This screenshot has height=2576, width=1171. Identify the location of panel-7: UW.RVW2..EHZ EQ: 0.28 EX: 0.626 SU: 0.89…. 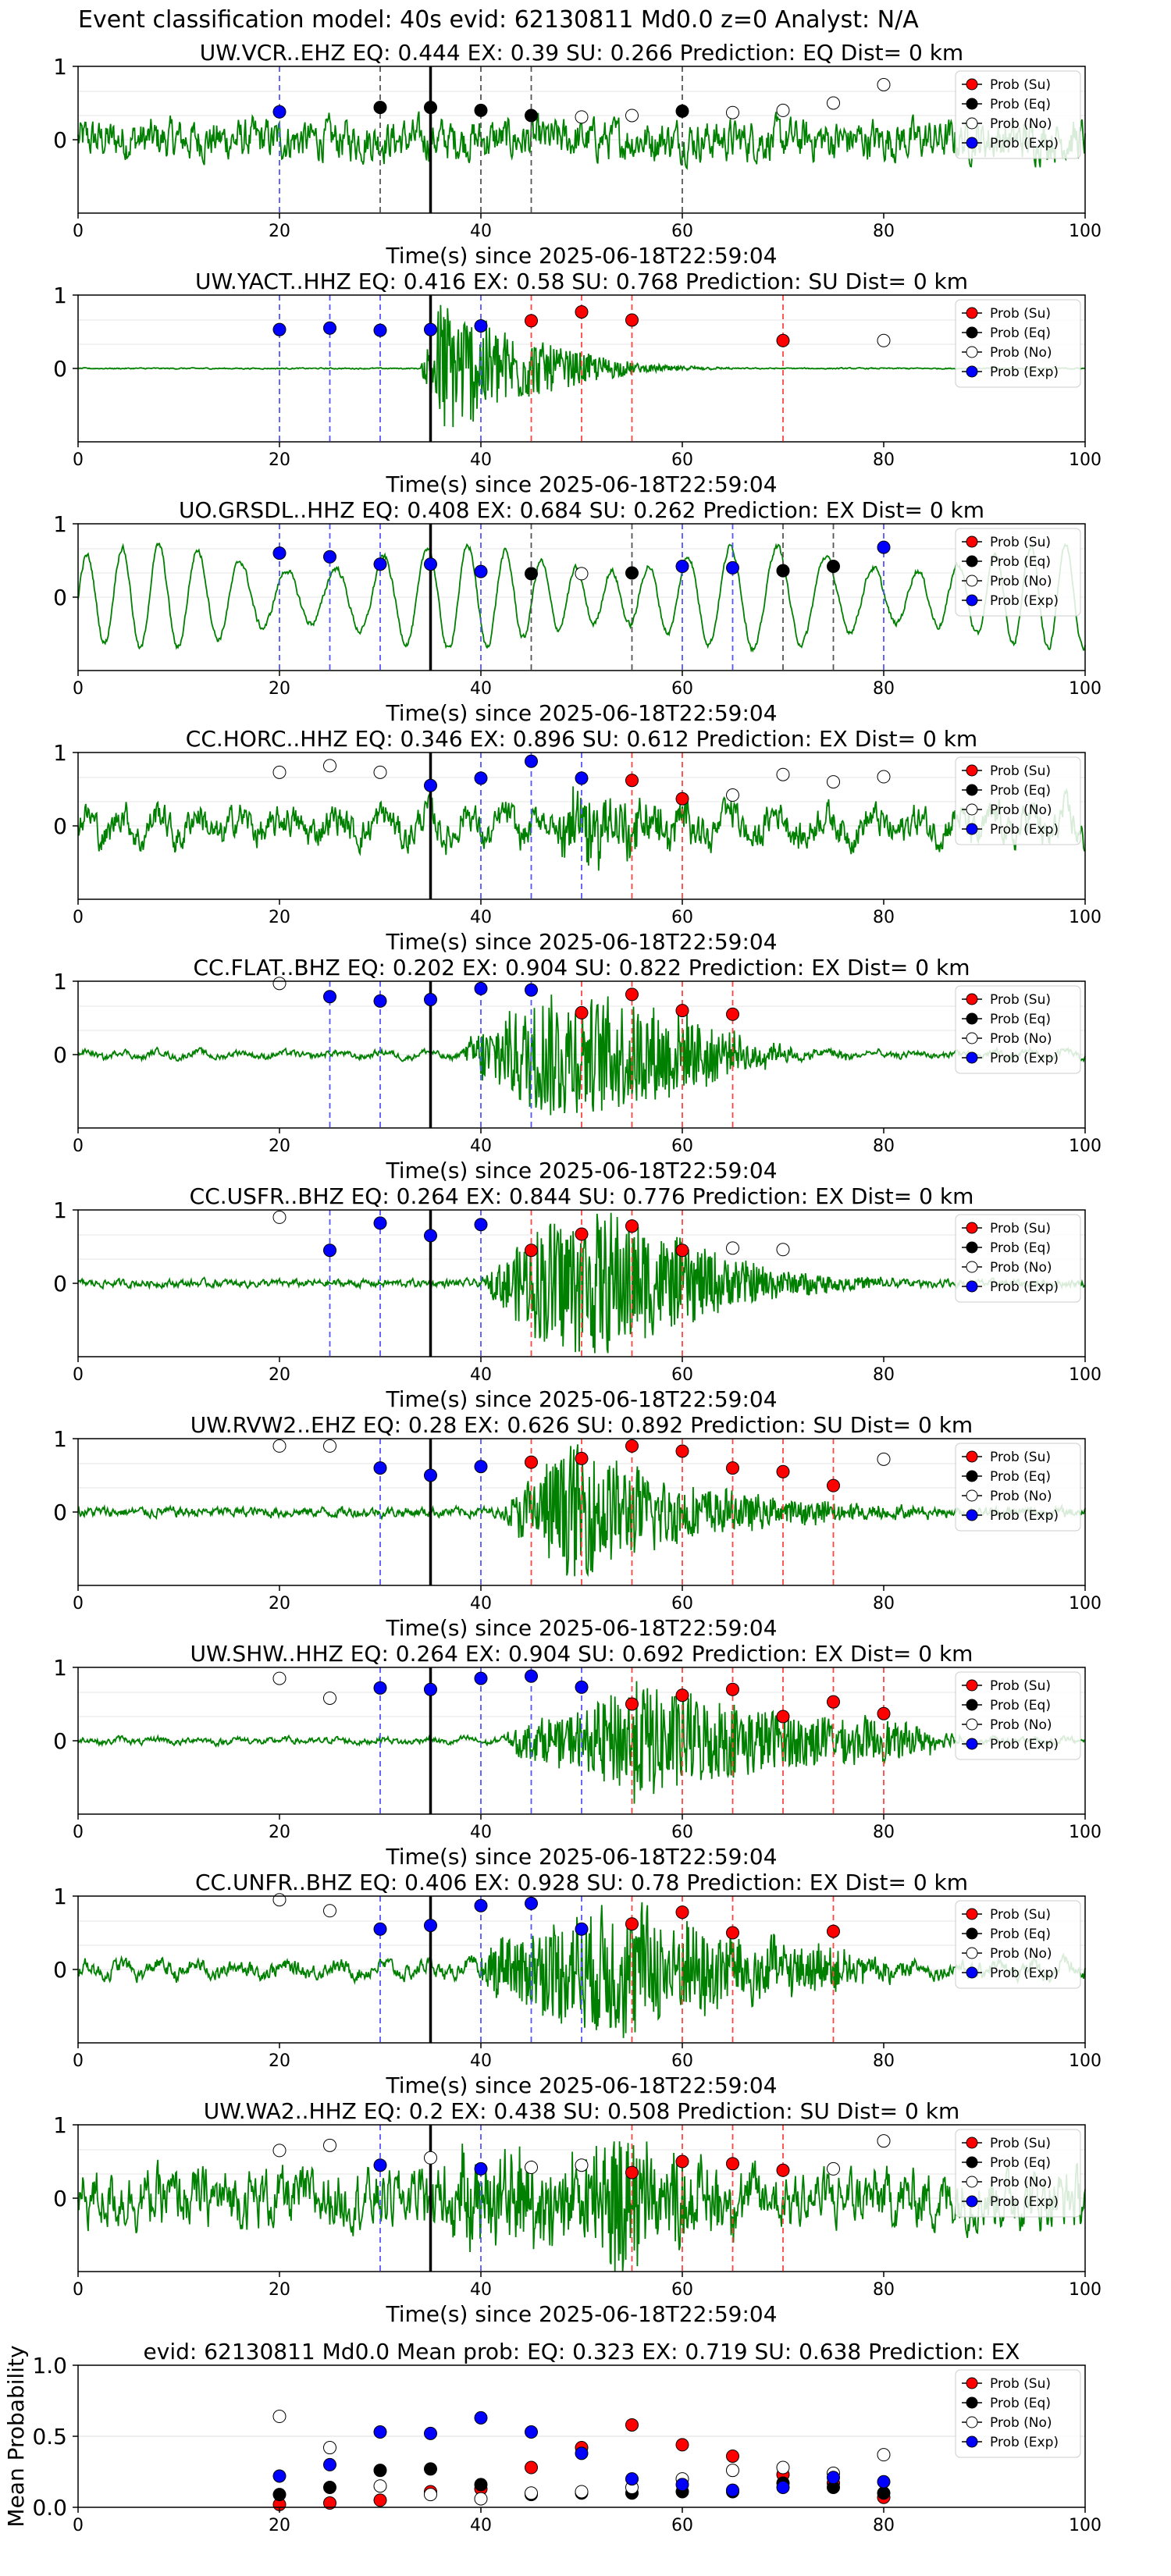
(577, 1526).